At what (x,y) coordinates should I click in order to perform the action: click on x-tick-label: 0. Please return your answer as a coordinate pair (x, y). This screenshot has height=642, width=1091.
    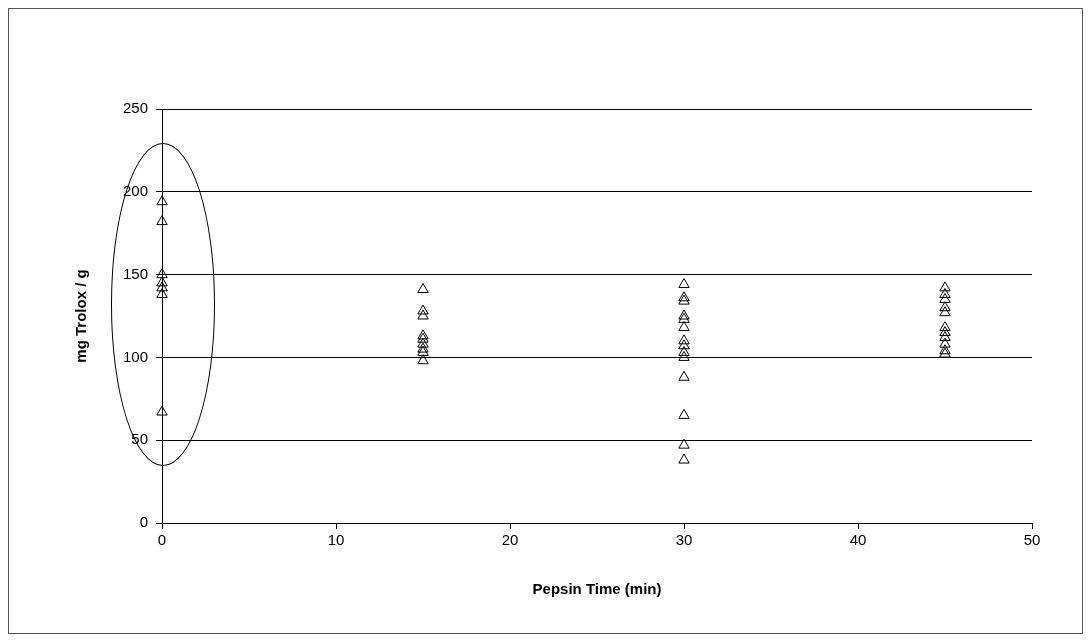
    Looking at the image, I should click on (162, 540).